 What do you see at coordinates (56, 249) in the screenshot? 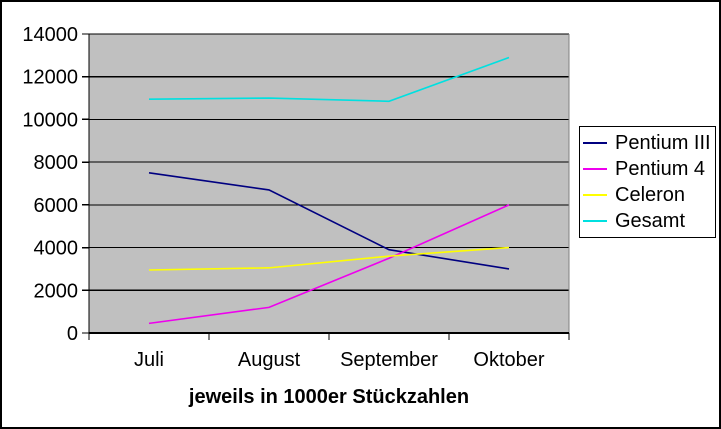
I see `y-tick-label: 4000` at bounding box center [56, 249].